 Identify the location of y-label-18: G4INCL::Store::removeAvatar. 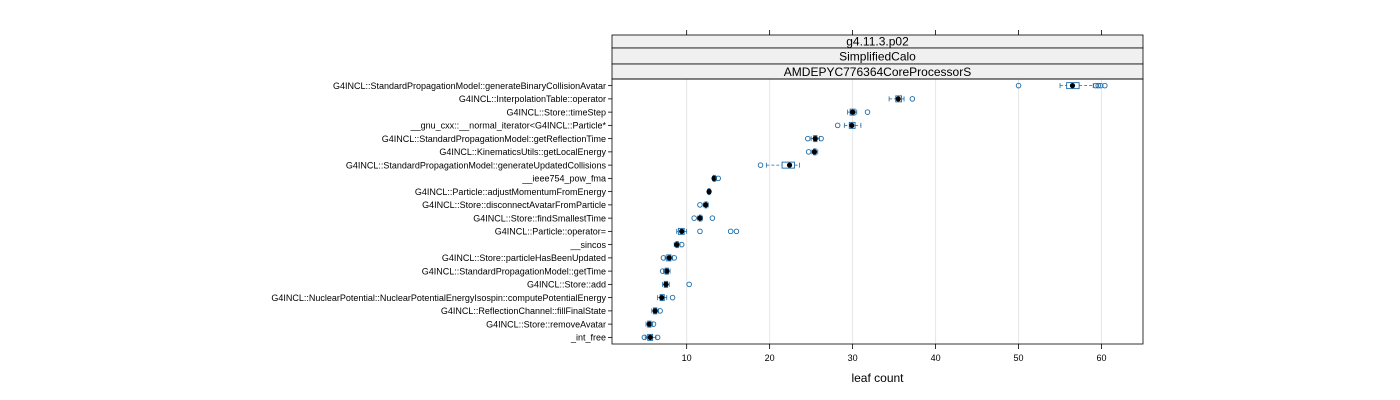
(546, 324).